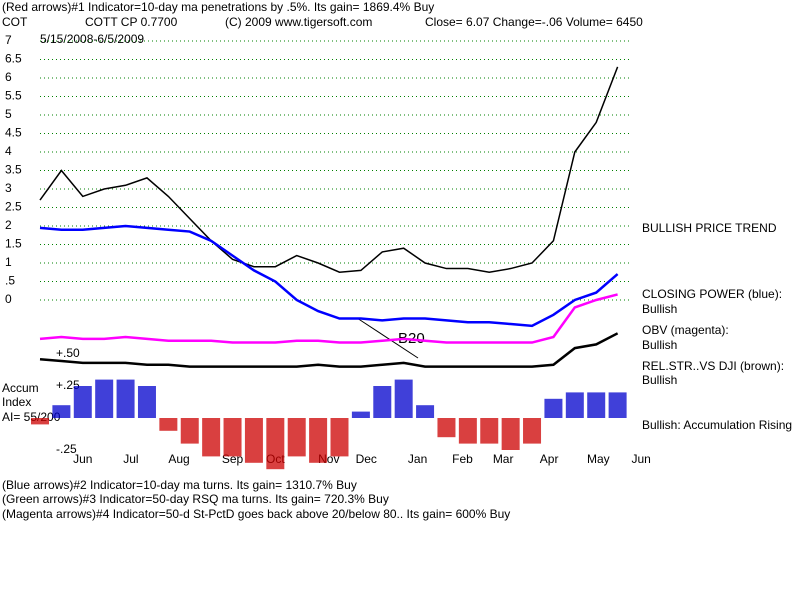 The image size is (800, 600). I want to click on y-tick-label: 3.5, so click(13, 170).